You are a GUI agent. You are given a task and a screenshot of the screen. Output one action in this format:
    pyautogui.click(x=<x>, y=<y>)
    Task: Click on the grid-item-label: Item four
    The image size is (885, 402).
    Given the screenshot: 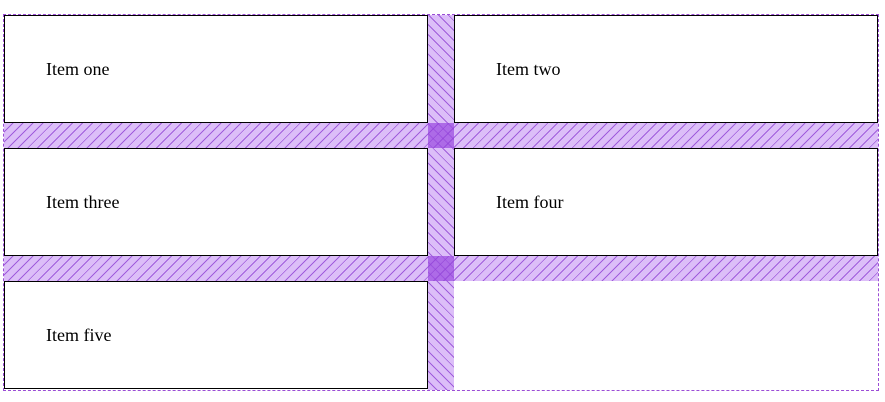 What is the action you would take?
    pyautogui.click(x=530, y=202)
    